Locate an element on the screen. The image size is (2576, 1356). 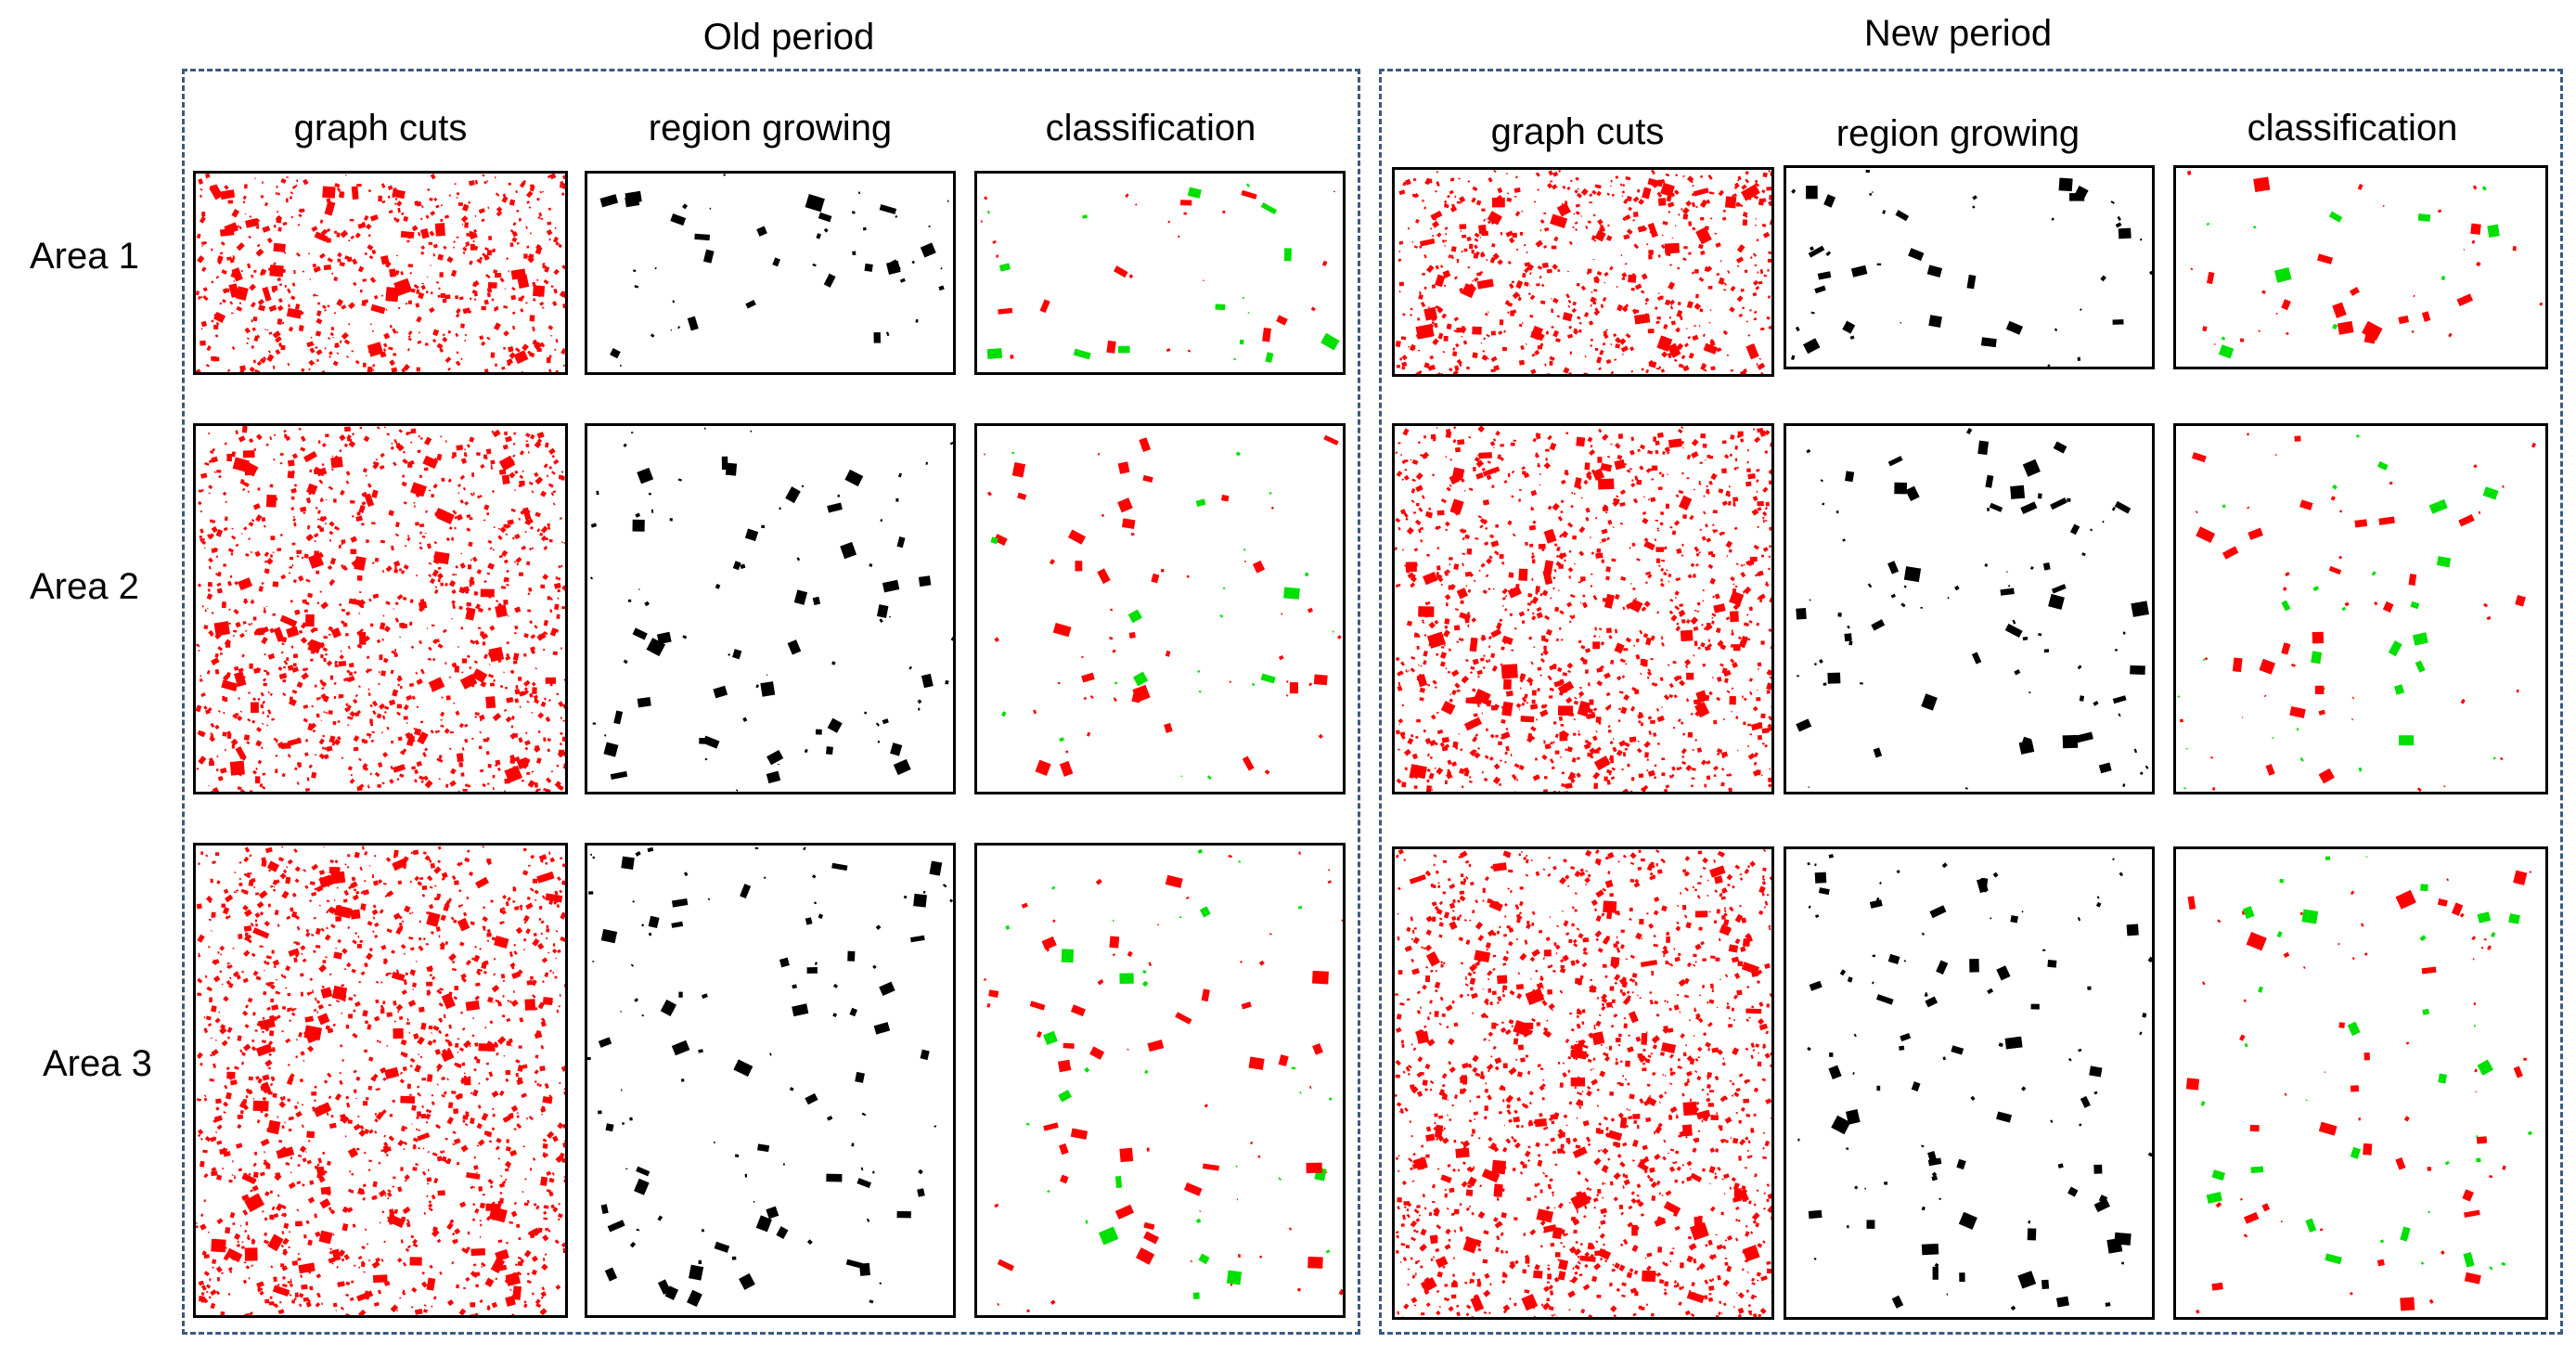
panel-area3-old-region-growing is located at coordinates (770, 1080).